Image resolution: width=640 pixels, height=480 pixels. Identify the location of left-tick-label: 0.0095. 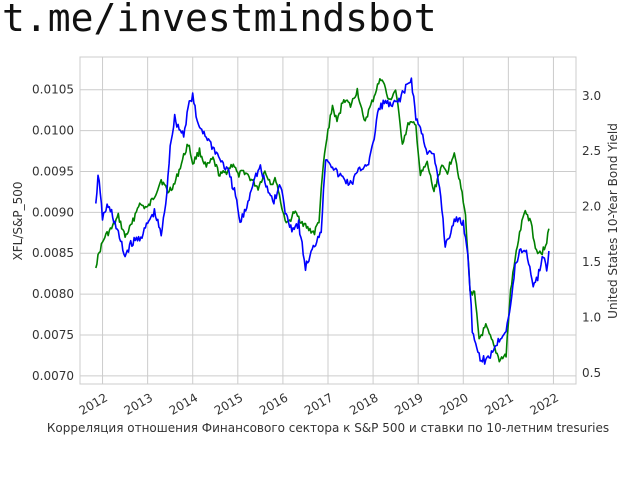
(53, 171).